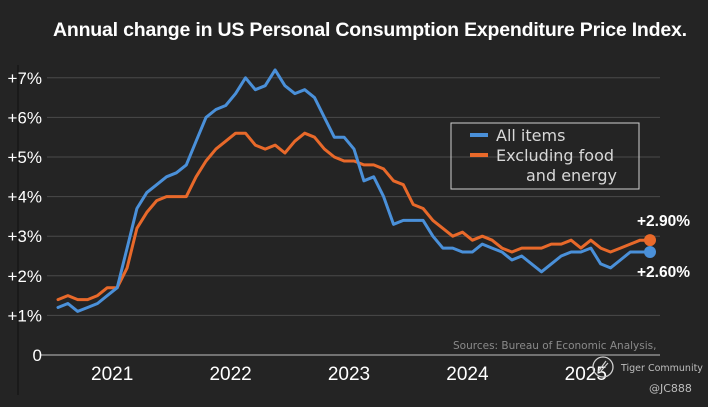 The image size is (708, 407). Describe the element at coordinates (661, 368) in the screenshot. I see `watermark-text: Tiger Community` at that location.